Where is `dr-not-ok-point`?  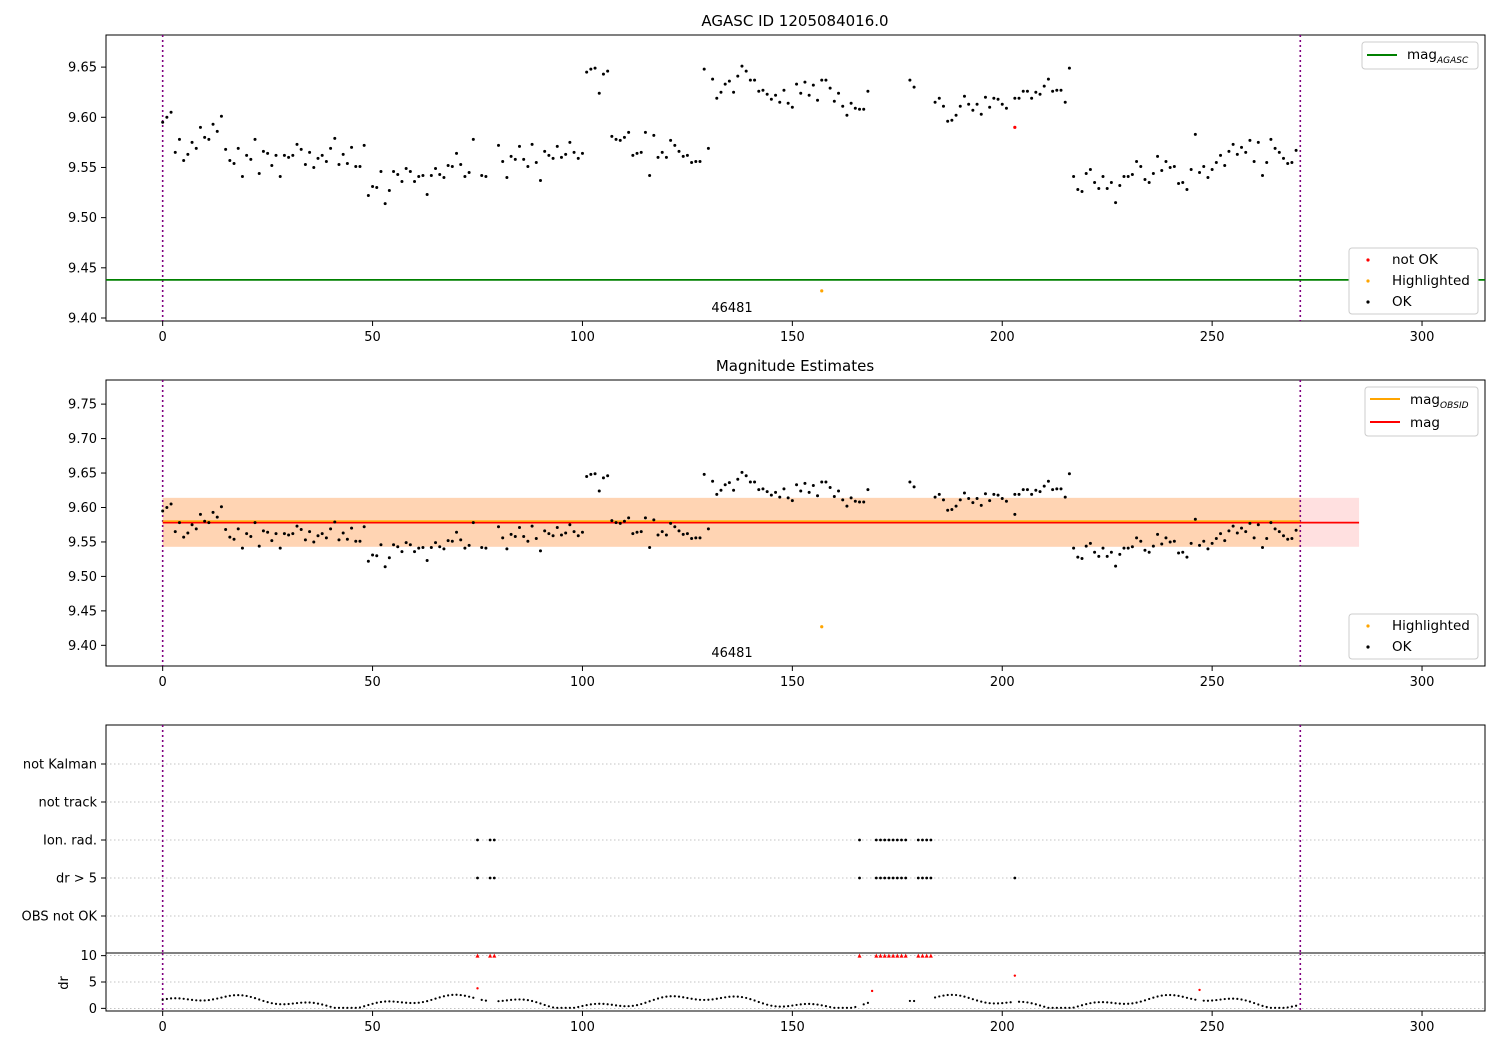 dr-not-ok-point is located at coordinates (1015, 975).